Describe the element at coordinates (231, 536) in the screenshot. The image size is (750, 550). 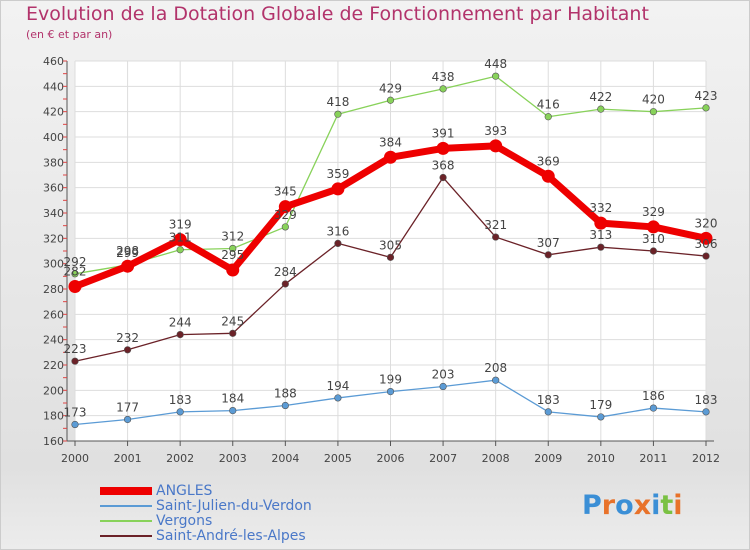
I see `legend-label: Saint-André-les-Alpes` at that location.